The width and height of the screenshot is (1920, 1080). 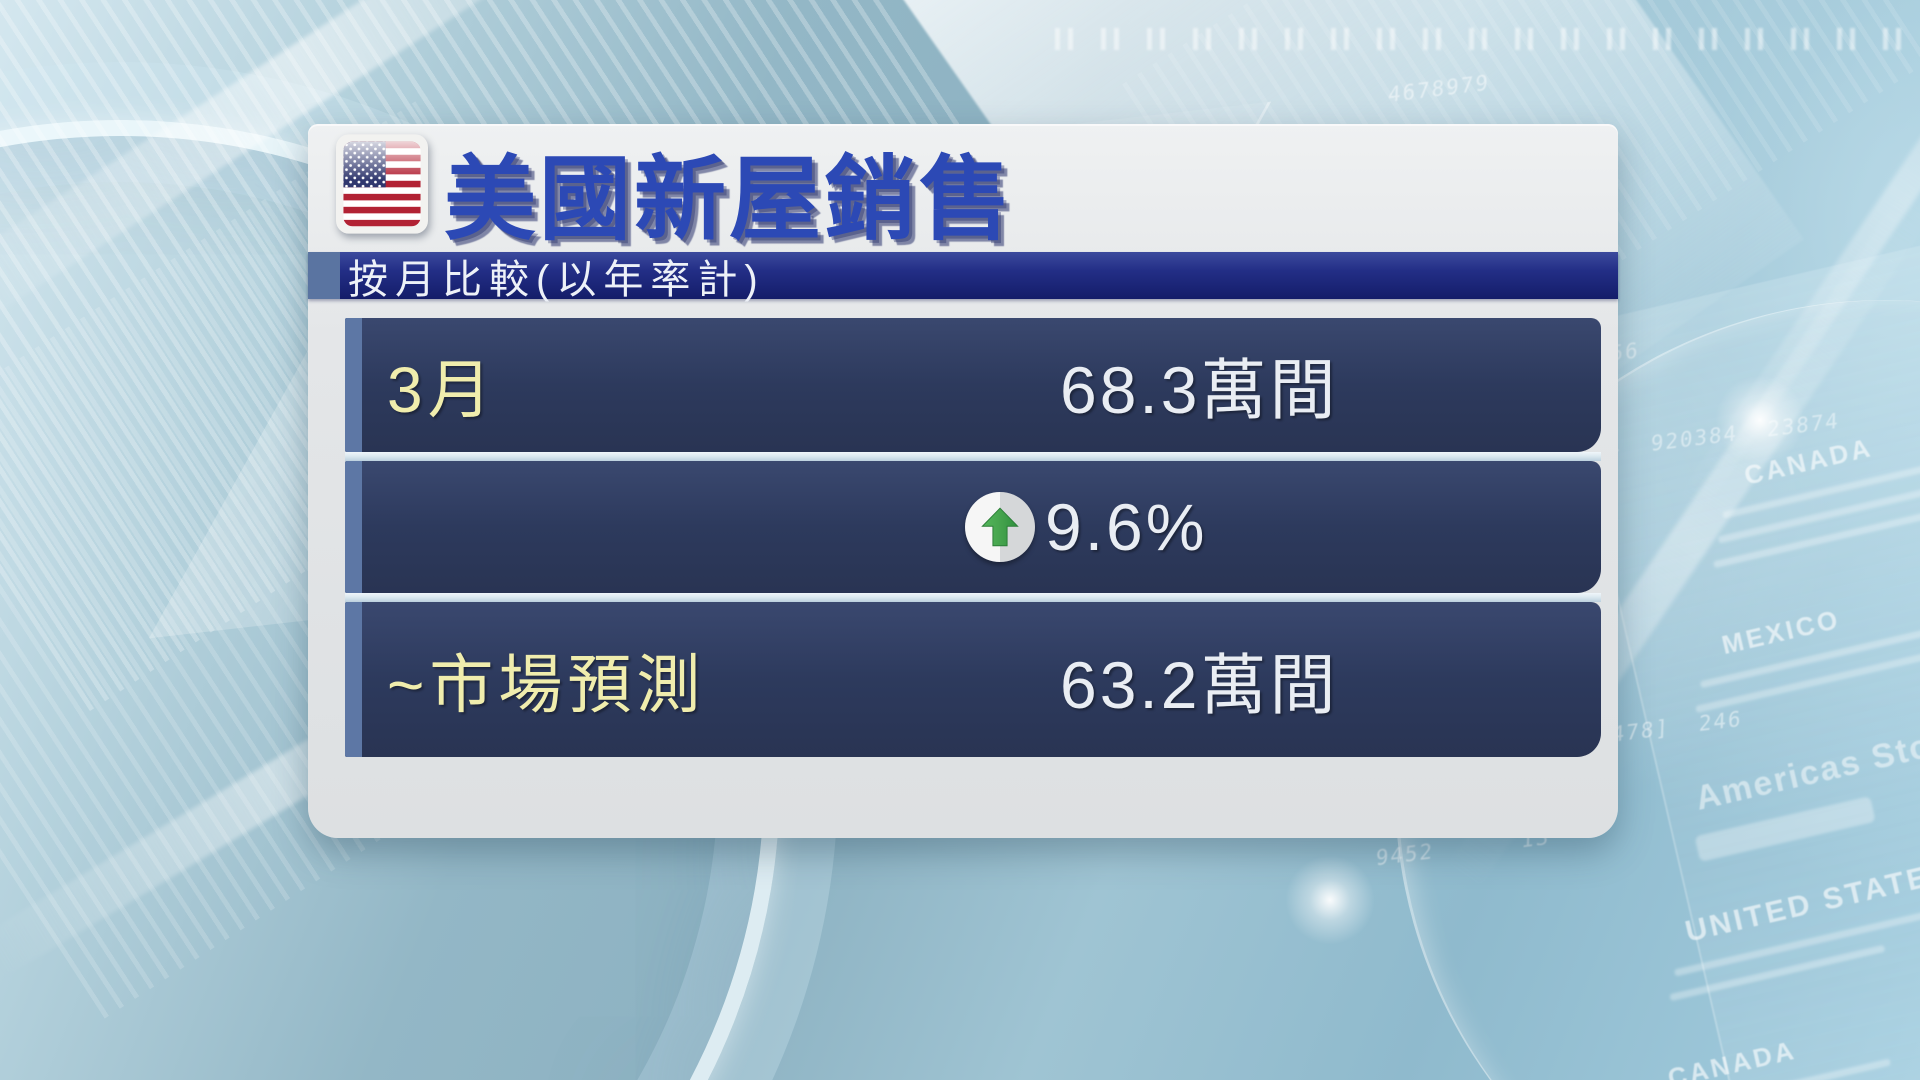 What do you see at coordinates (556, 279) in the screenshot?
I see `subtitle-text: 按月比較(以年率計)` at bounding box center [556, 279].